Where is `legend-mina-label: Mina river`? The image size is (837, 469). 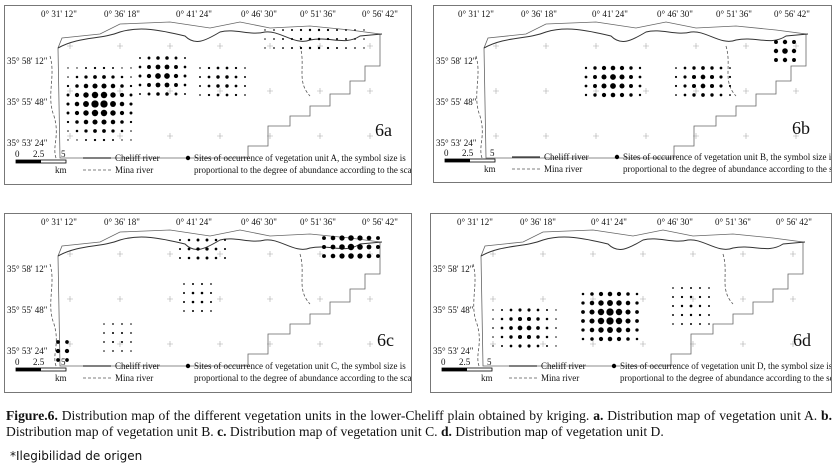 legend-mina-label: Mina river is located at coordinates (560, 378).